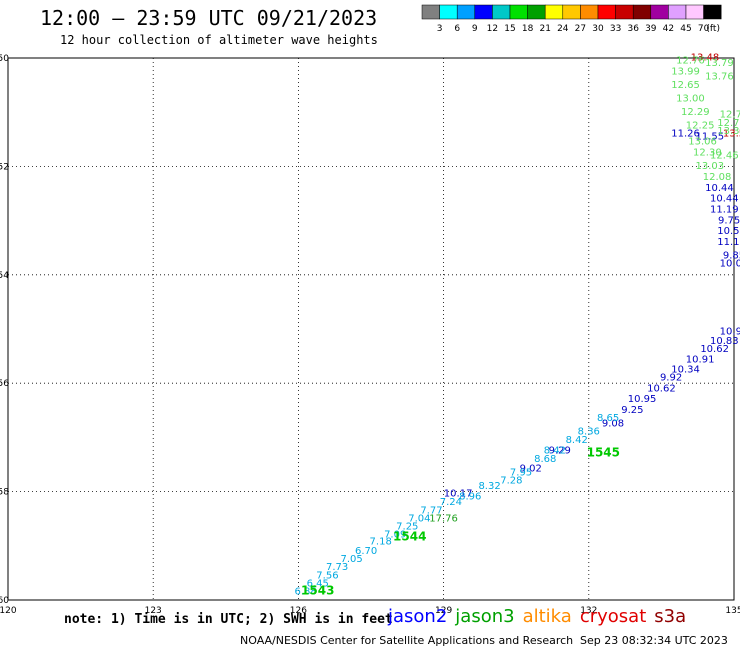  I want to click on data-label-jason2: 10.54, so click(728, 231).